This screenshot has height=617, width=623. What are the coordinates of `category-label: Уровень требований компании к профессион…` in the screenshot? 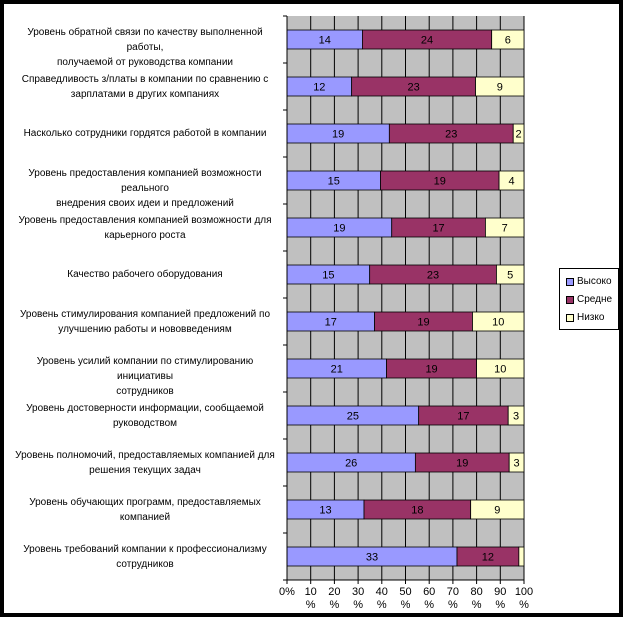 It's located at (145, 557).